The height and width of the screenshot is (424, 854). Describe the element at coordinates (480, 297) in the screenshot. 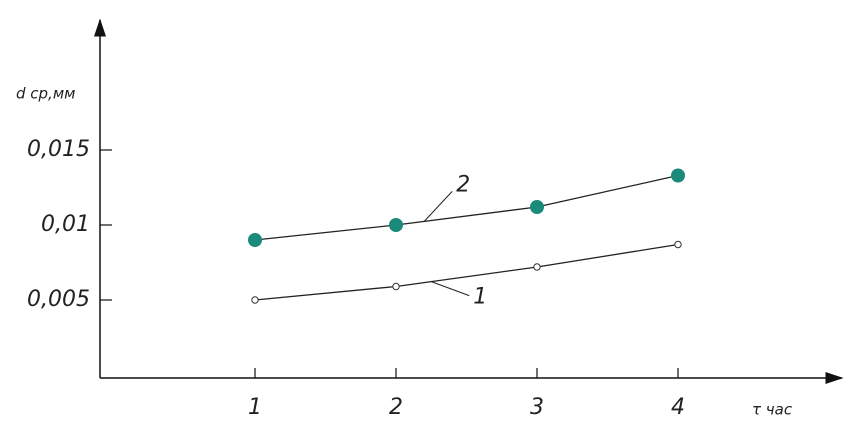

I see `series-label: 1` at that location.